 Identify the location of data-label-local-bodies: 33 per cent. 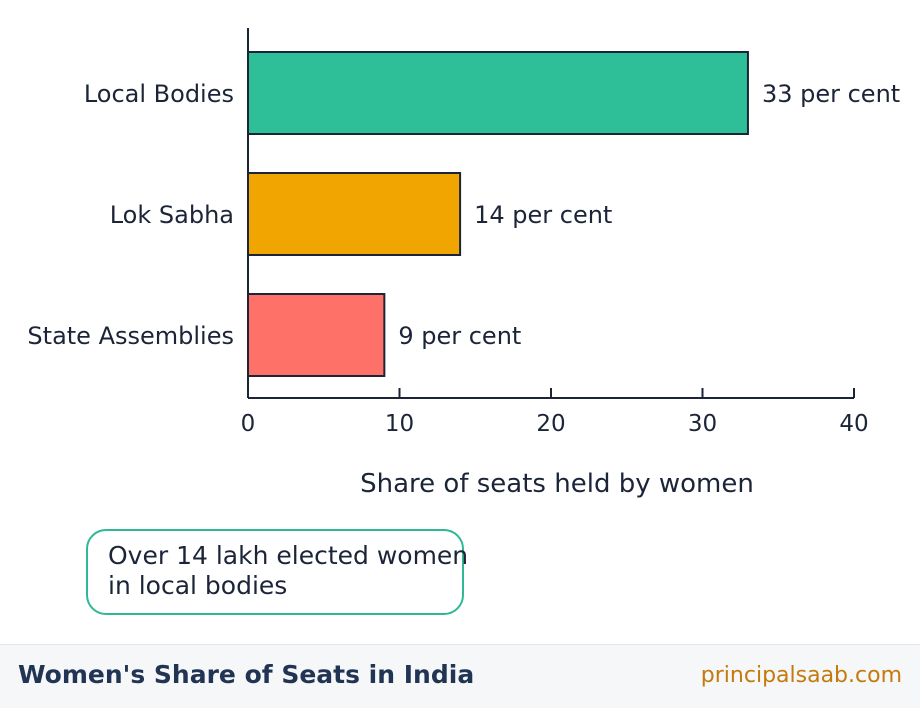
(831, 94).